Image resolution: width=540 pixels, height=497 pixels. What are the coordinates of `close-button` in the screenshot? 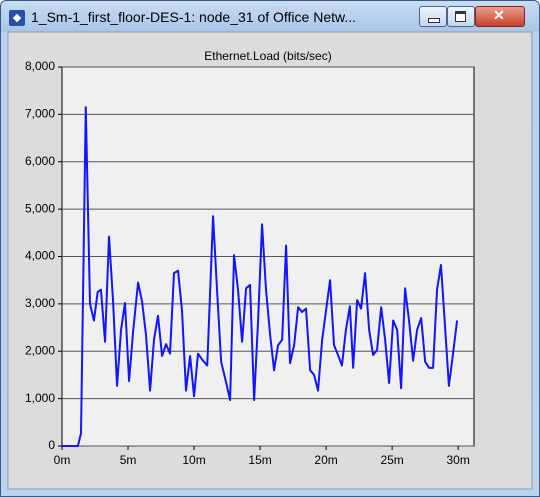 It's located at (500, 16).